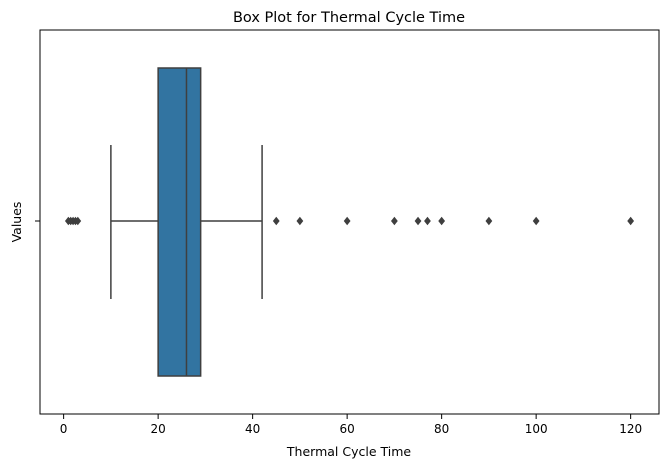  What do you see at coordinates (157, 429) in the screenshot?
I see `x-tick-label: 20` at bounding box center [157, 429].